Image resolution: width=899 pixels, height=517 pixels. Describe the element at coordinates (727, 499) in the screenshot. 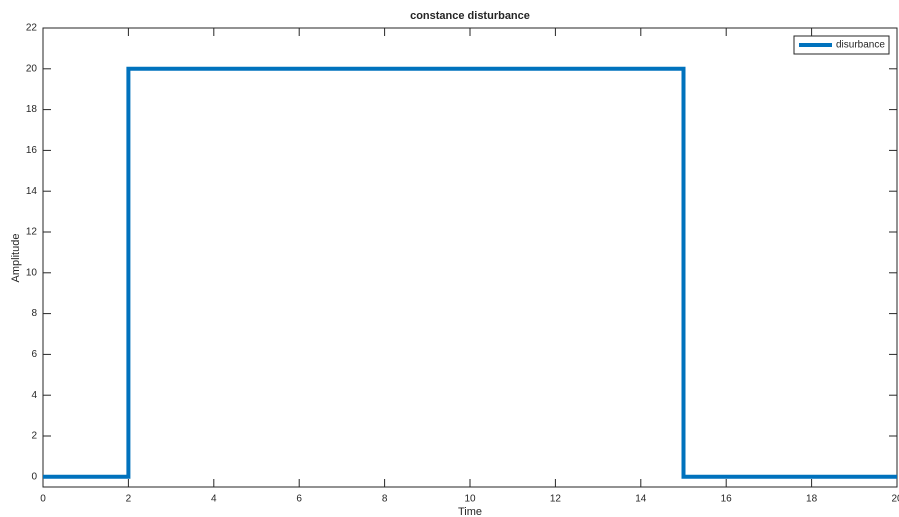

I see `x-tick-label: 16` at that location.